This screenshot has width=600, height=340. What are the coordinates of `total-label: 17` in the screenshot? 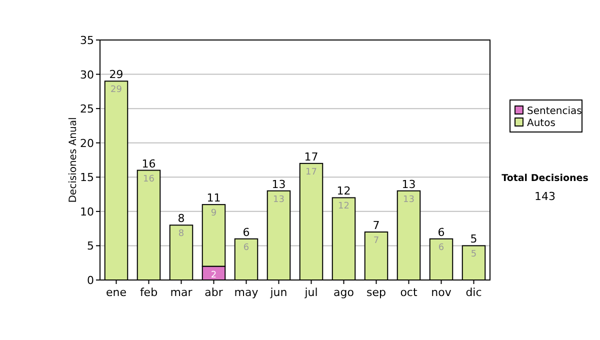 It's located at (311, 157).